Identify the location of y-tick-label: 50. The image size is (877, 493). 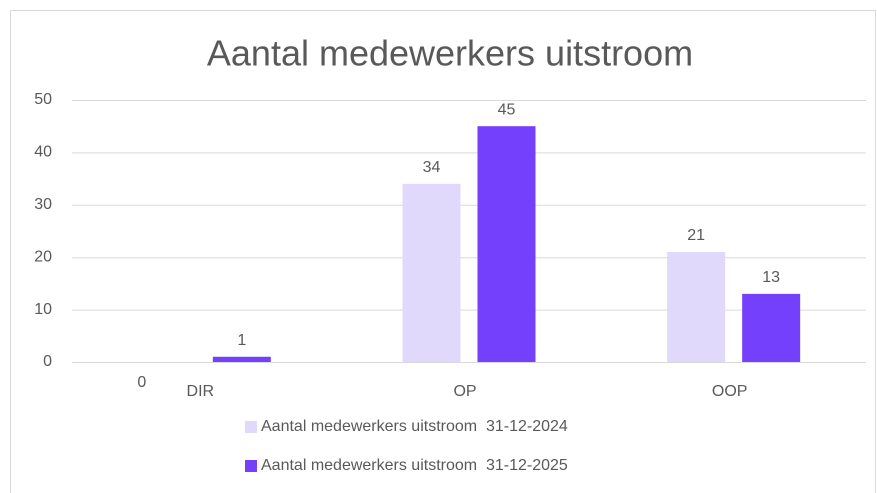
(43, 99).